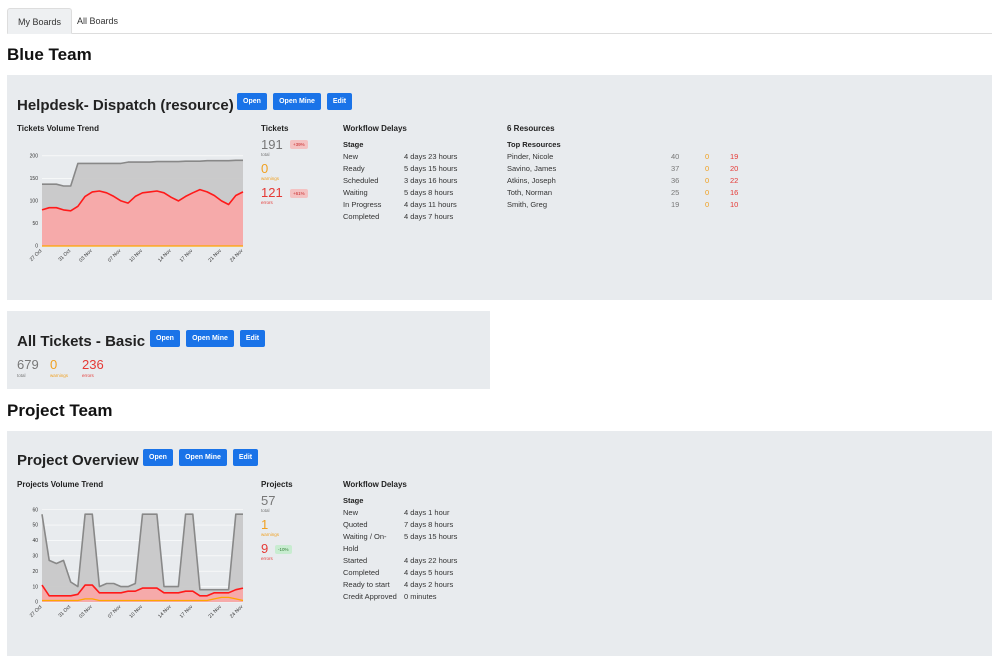  Describe the element at coordinates (35, 587) in the screenshot. I see `y-tick-label: 10` at that location.